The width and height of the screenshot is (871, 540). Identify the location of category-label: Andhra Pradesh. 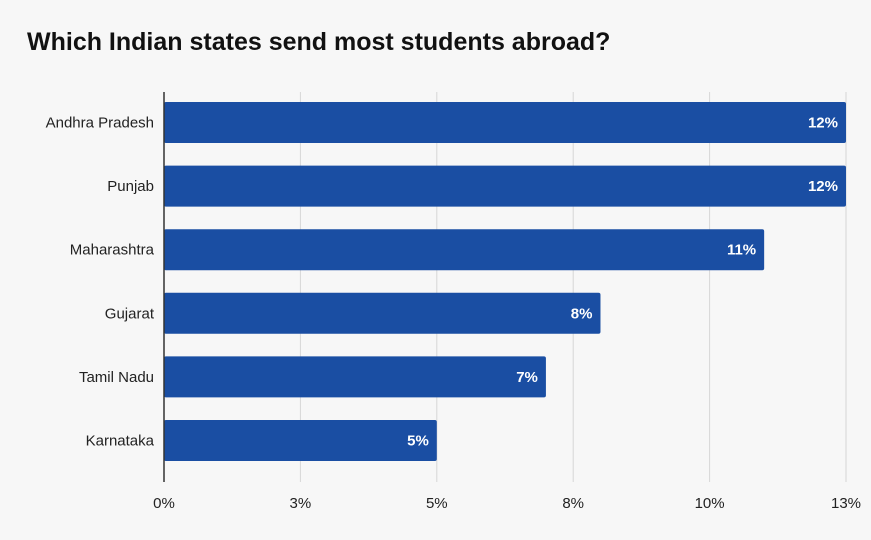
(100, 123).